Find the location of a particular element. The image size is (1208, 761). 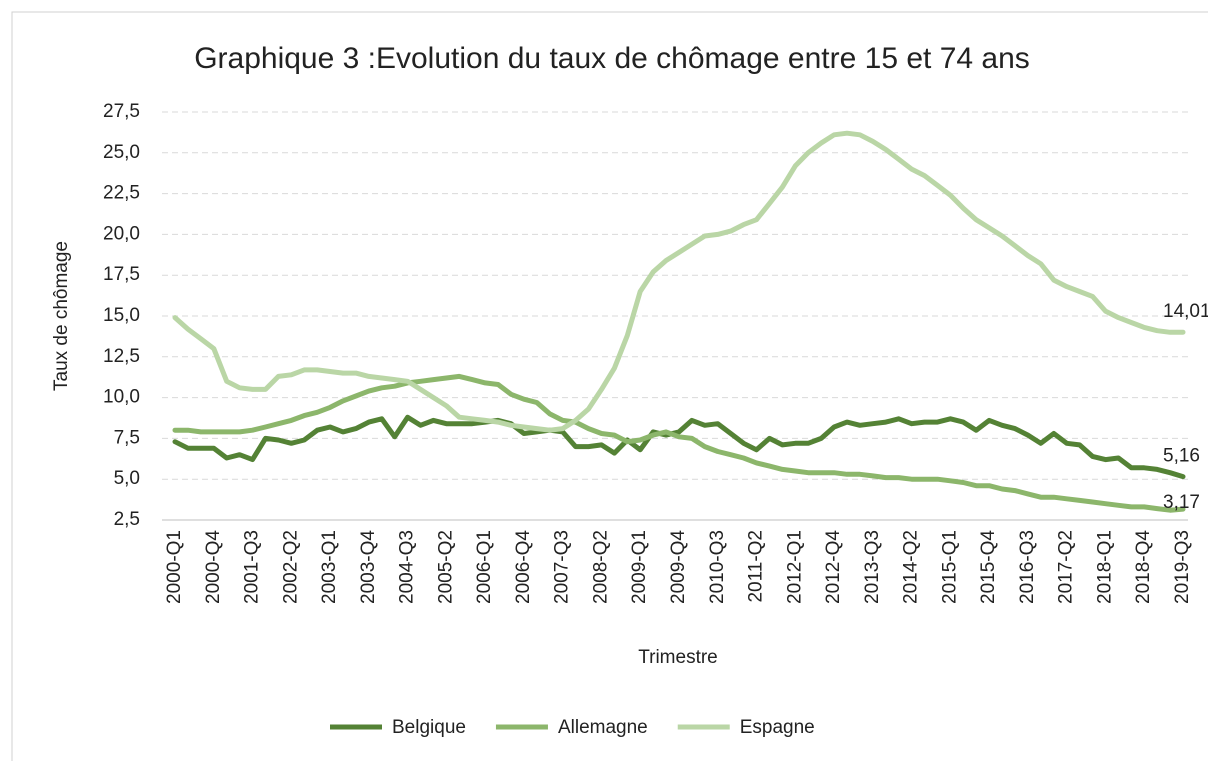

x-tick-label: 2012-Q1 is located at coordinates (794, 567).